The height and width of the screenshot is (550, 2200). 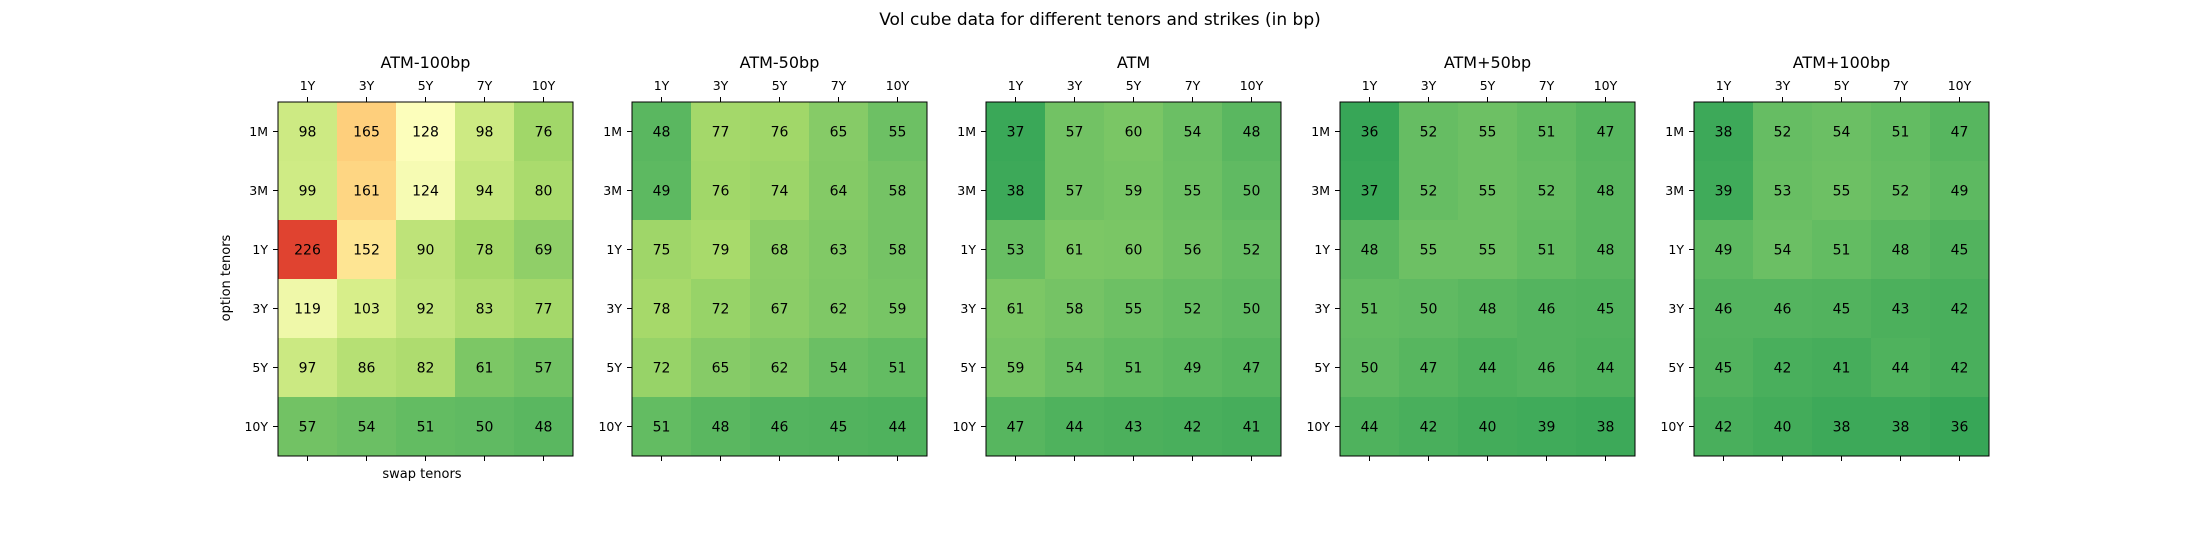 What do you see at coordinates (721, 133) in the screenshot?
I see `cell-value-label: 77` at bounding box center [721, 133].